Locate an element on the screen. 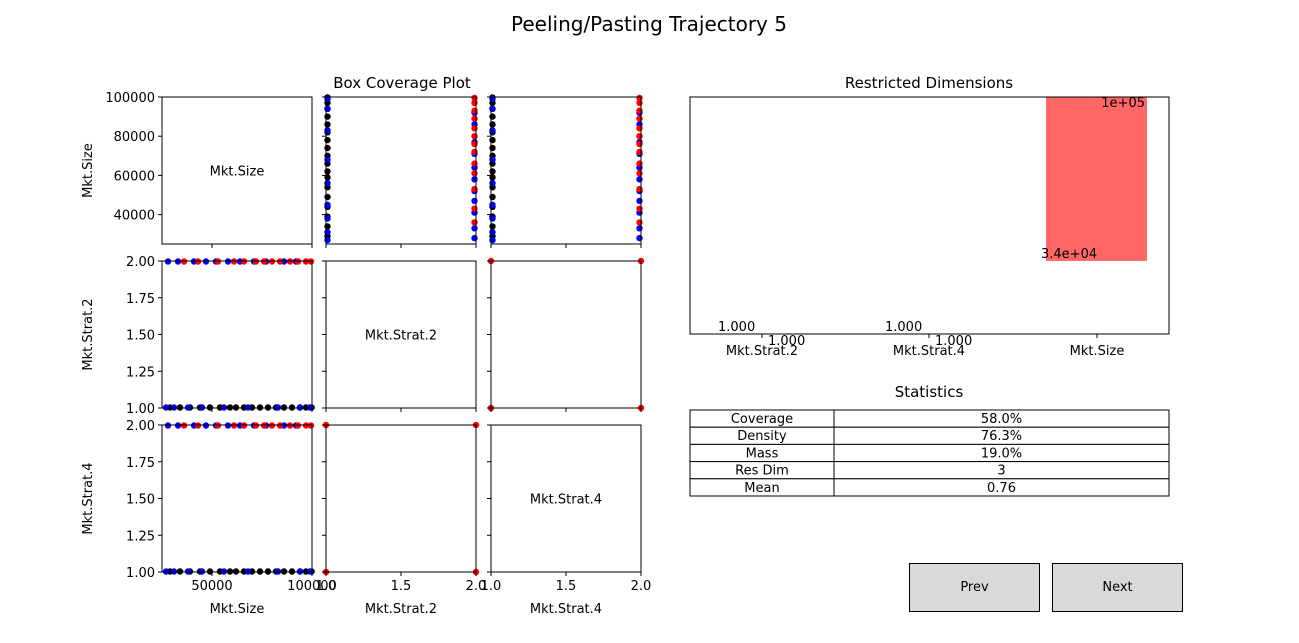  subplot-Mkt.Strat.2-vs-Mkt.Size is located at coordinates (238, 334).